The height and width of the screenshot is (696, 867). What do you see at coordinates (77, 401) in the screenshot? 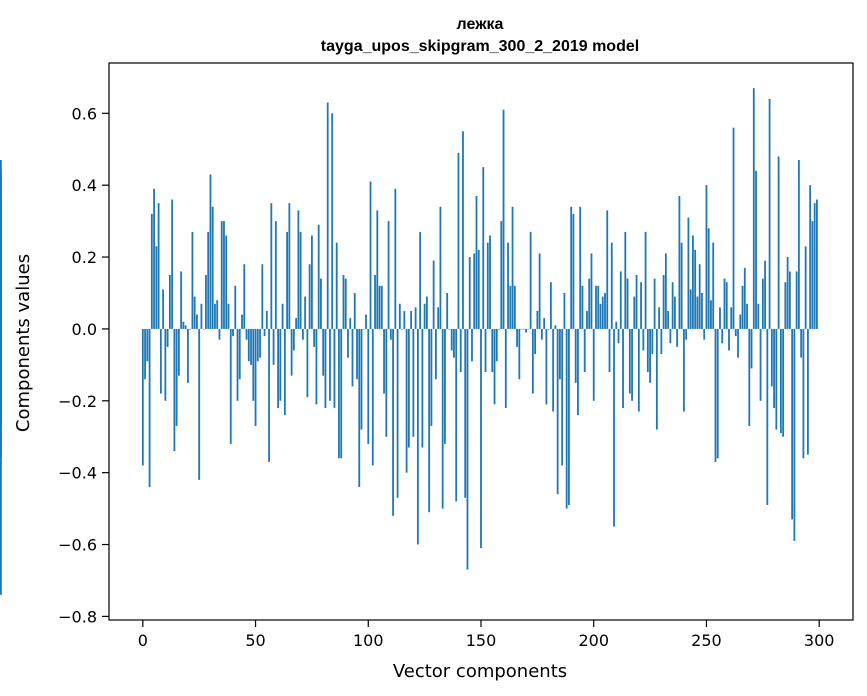
I see `y-tick-label: −0.2` at bounding box center [77, 401].